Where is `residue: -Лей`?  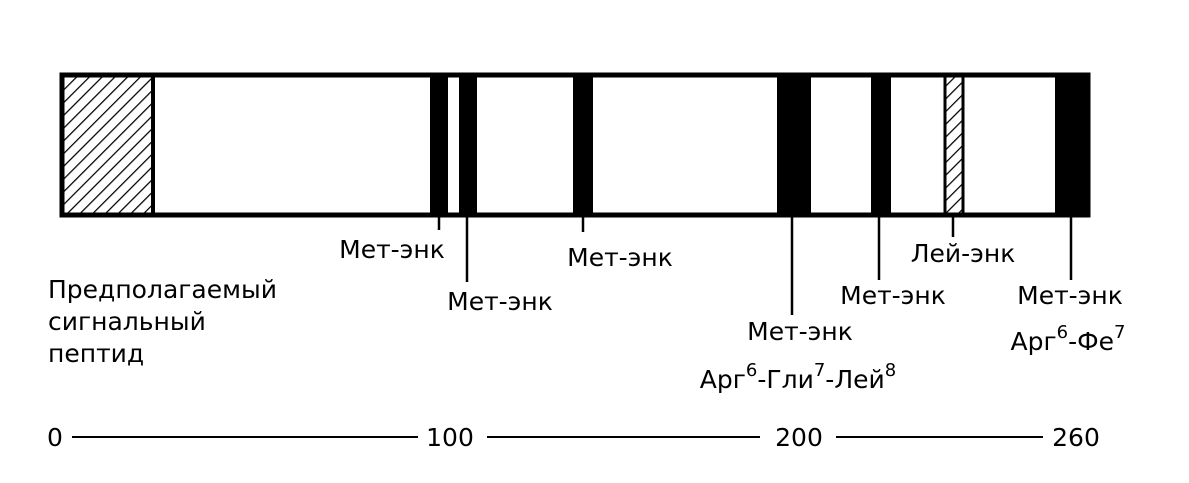 residue: -Лей is located at coordinates (854, 379).